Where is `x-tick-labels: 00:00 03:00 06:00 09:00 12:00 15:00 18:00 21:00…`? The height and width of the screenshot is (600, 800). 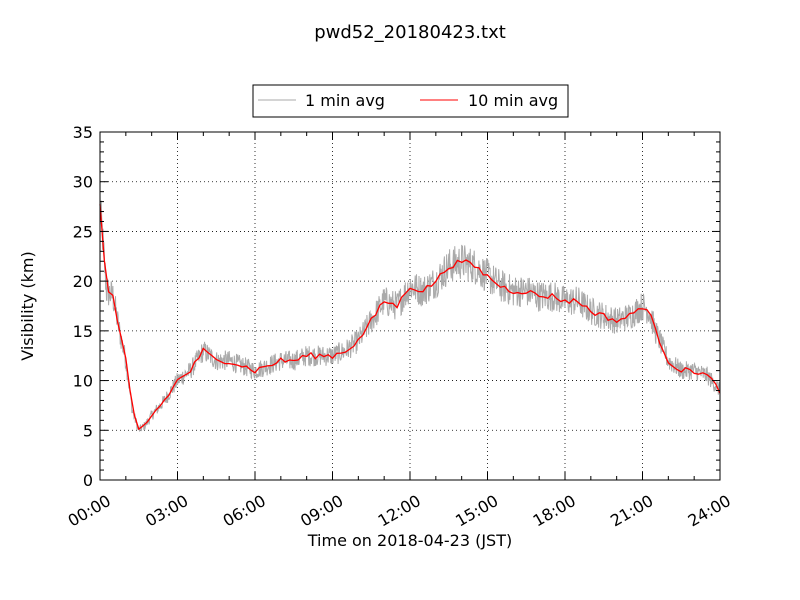 x-tick-labels: 00:00 03:00 06:00 09:00 12:00 15:00 18:00 21:00… is located at coordinates (399, 511).